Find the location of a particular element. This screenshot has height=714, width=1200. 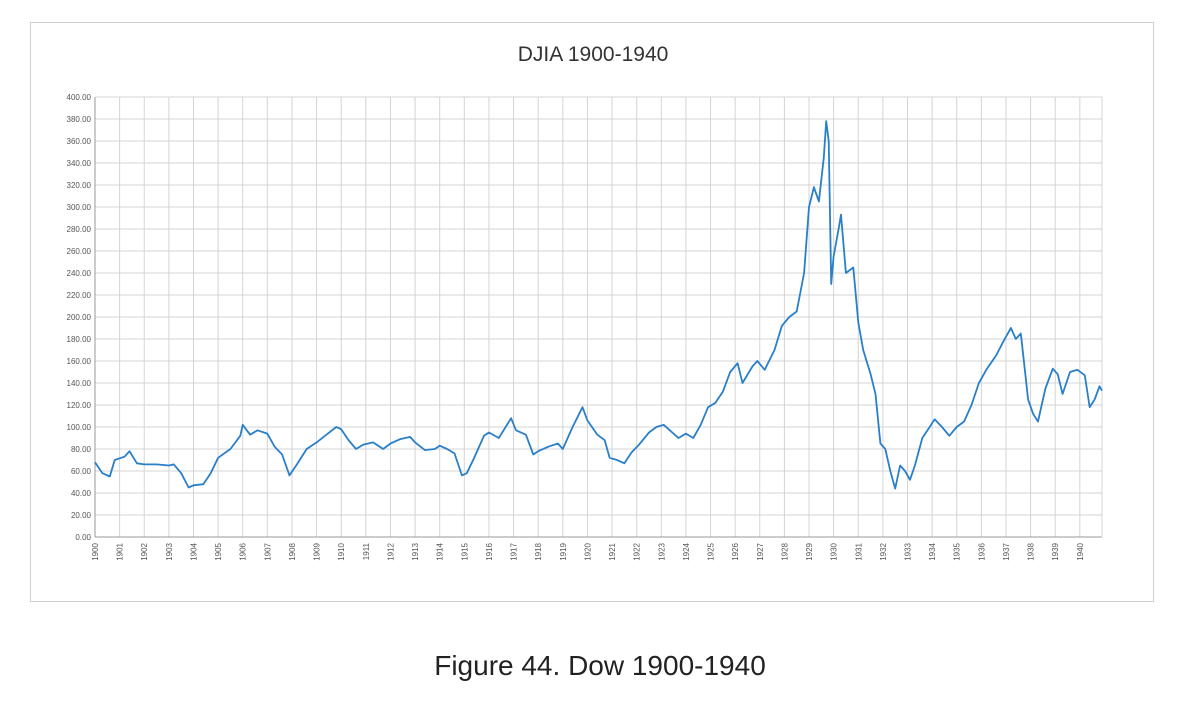

y-tick-label: 340.00 is located at coordinates (79, 163).